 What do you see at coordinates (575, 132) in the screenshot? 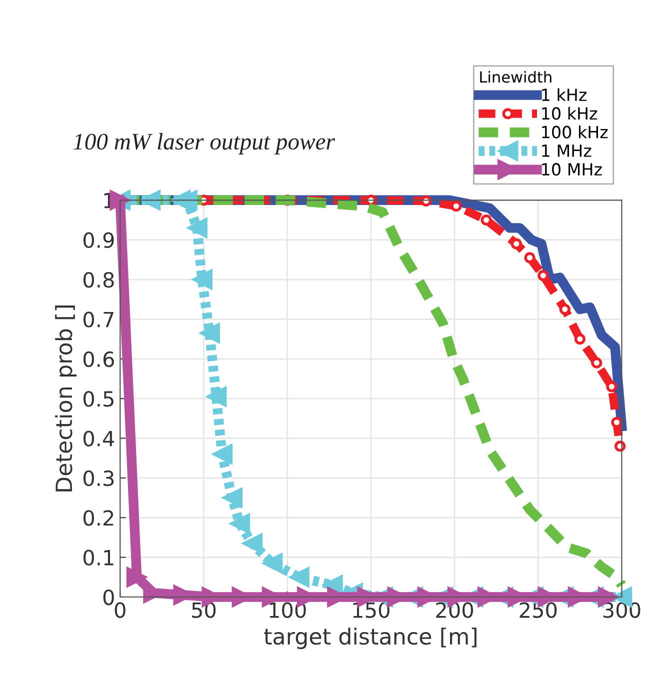
I see `legend-label: 100 kHz` at bounding box center [575, 132].